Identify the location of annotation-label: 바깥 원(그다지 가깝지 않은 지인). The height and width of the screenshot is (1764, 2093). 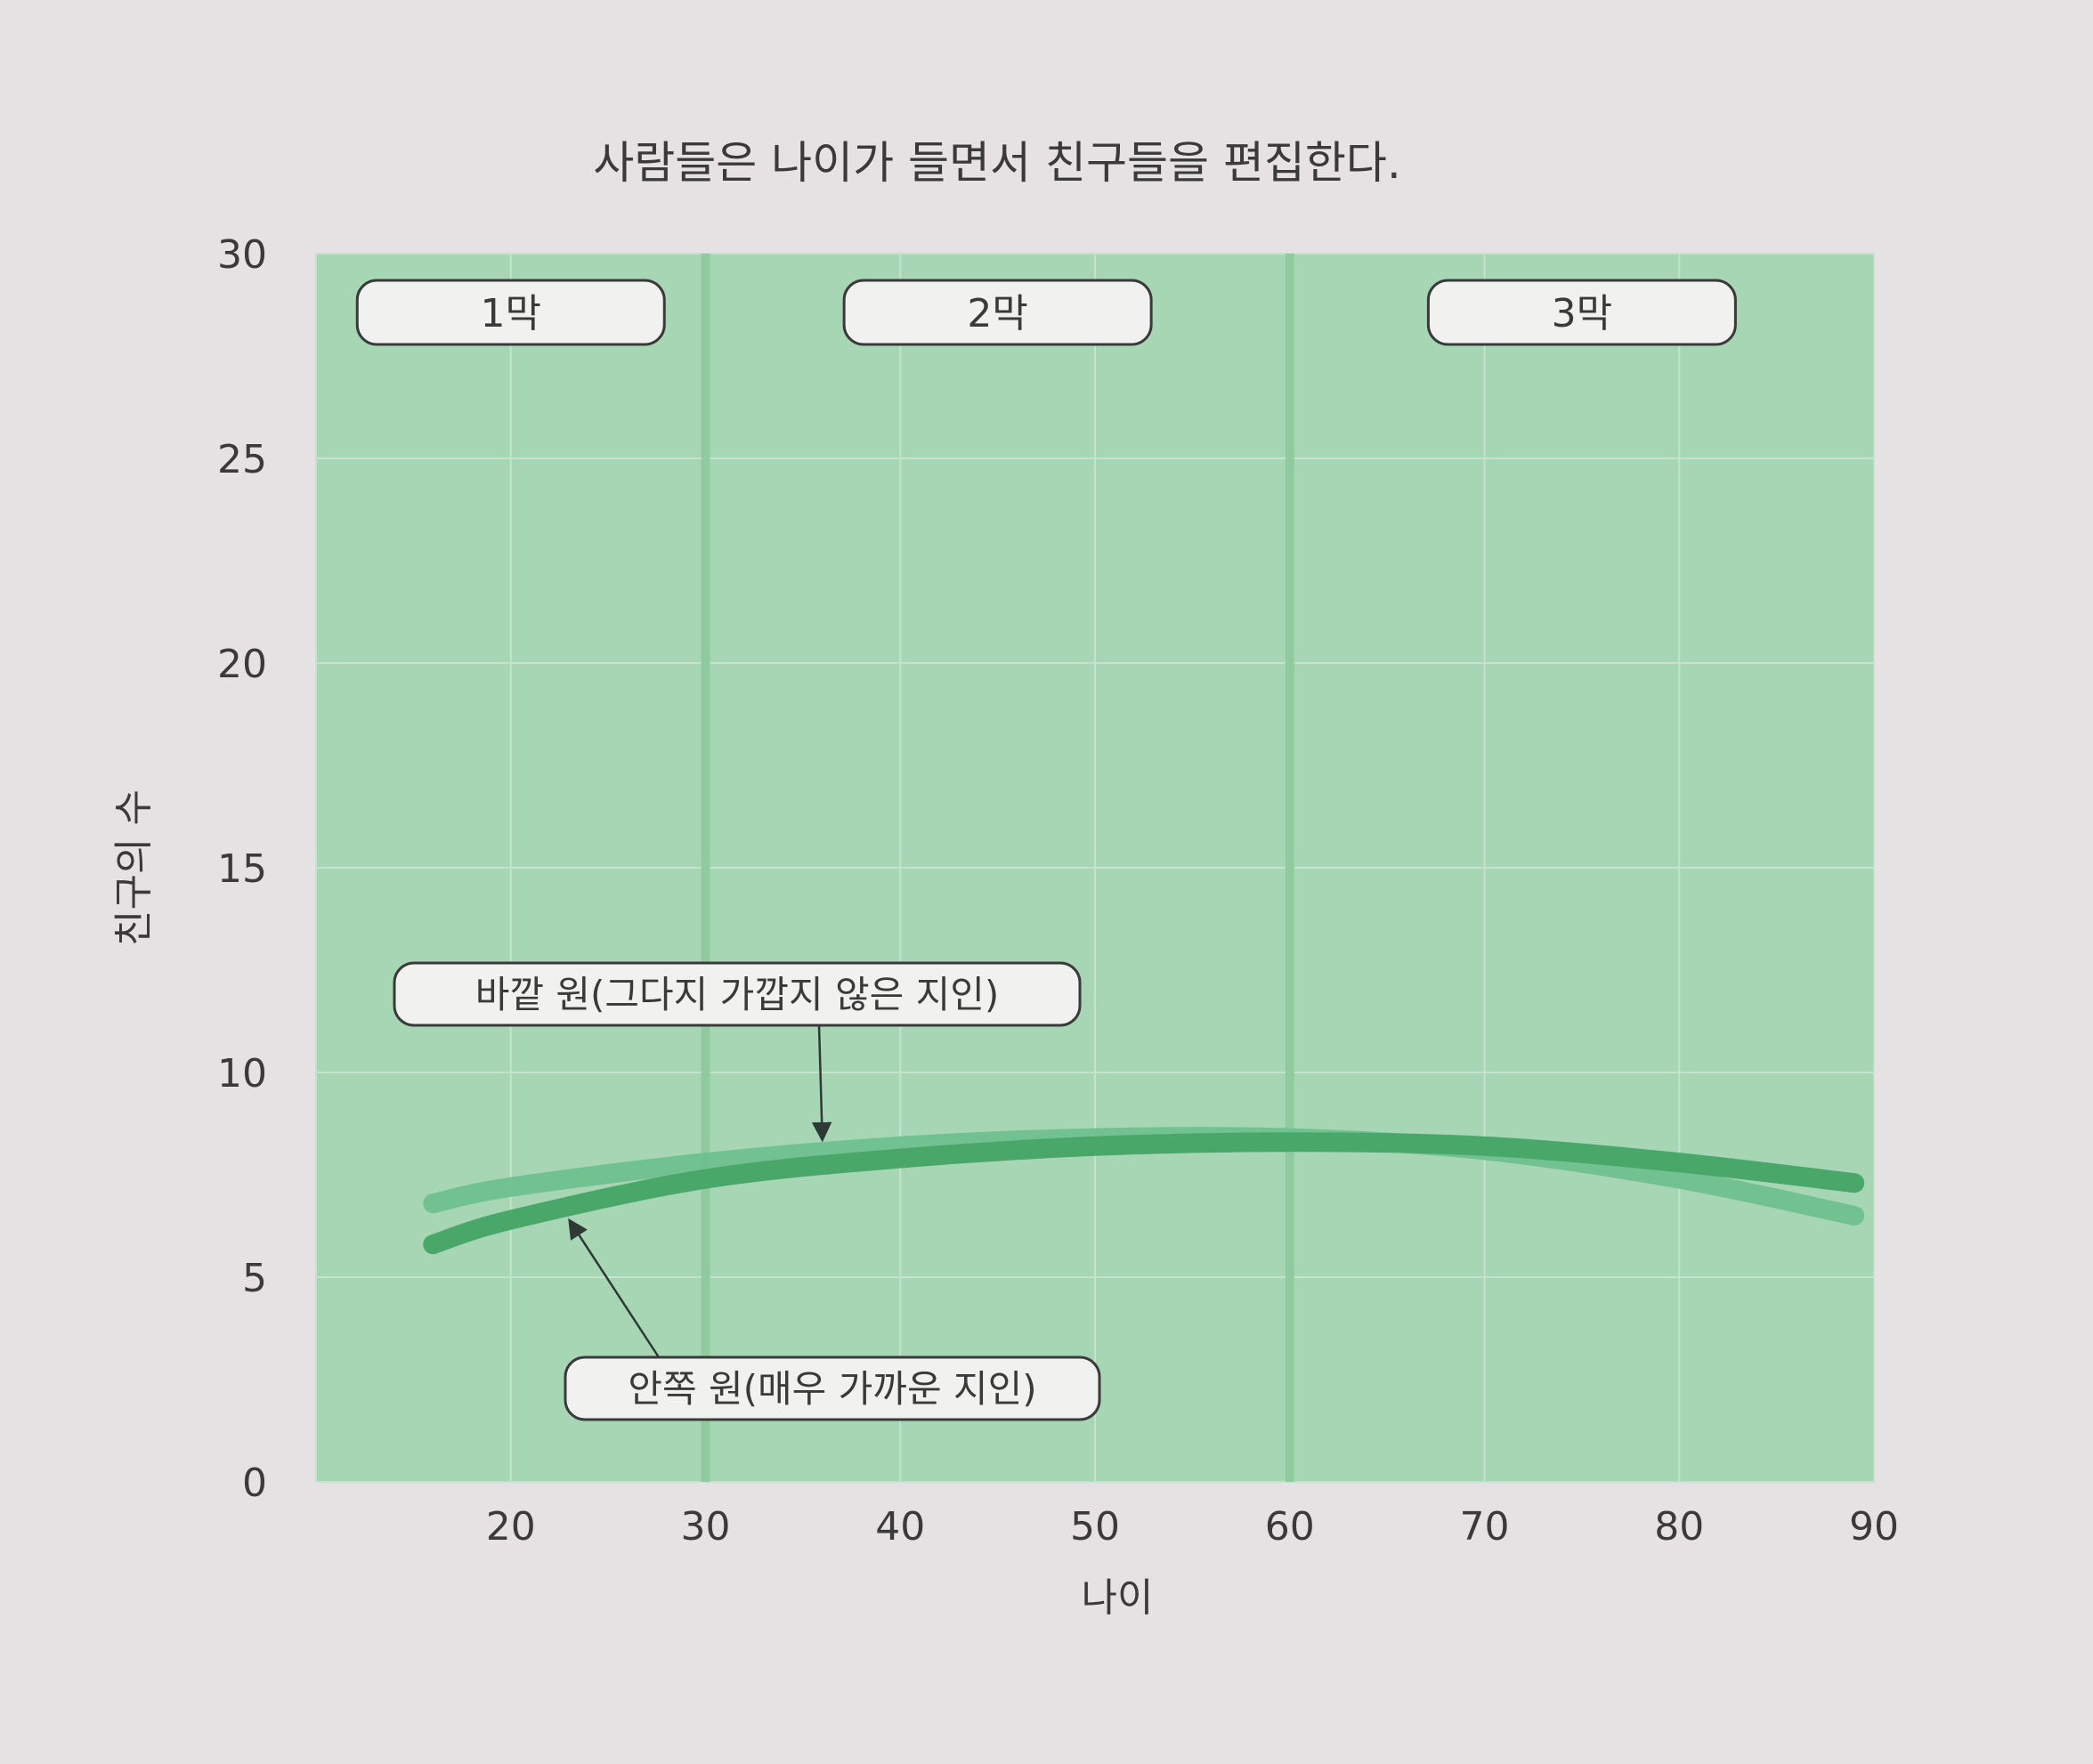
(738, 994).